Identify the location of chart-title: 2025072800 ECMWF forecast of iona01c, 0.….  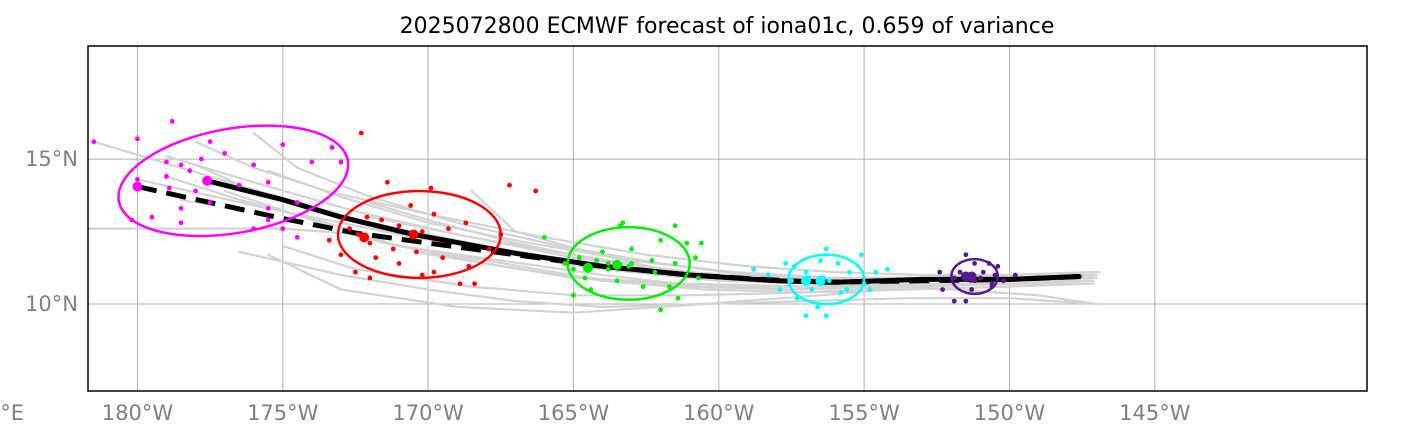
(727, 26).